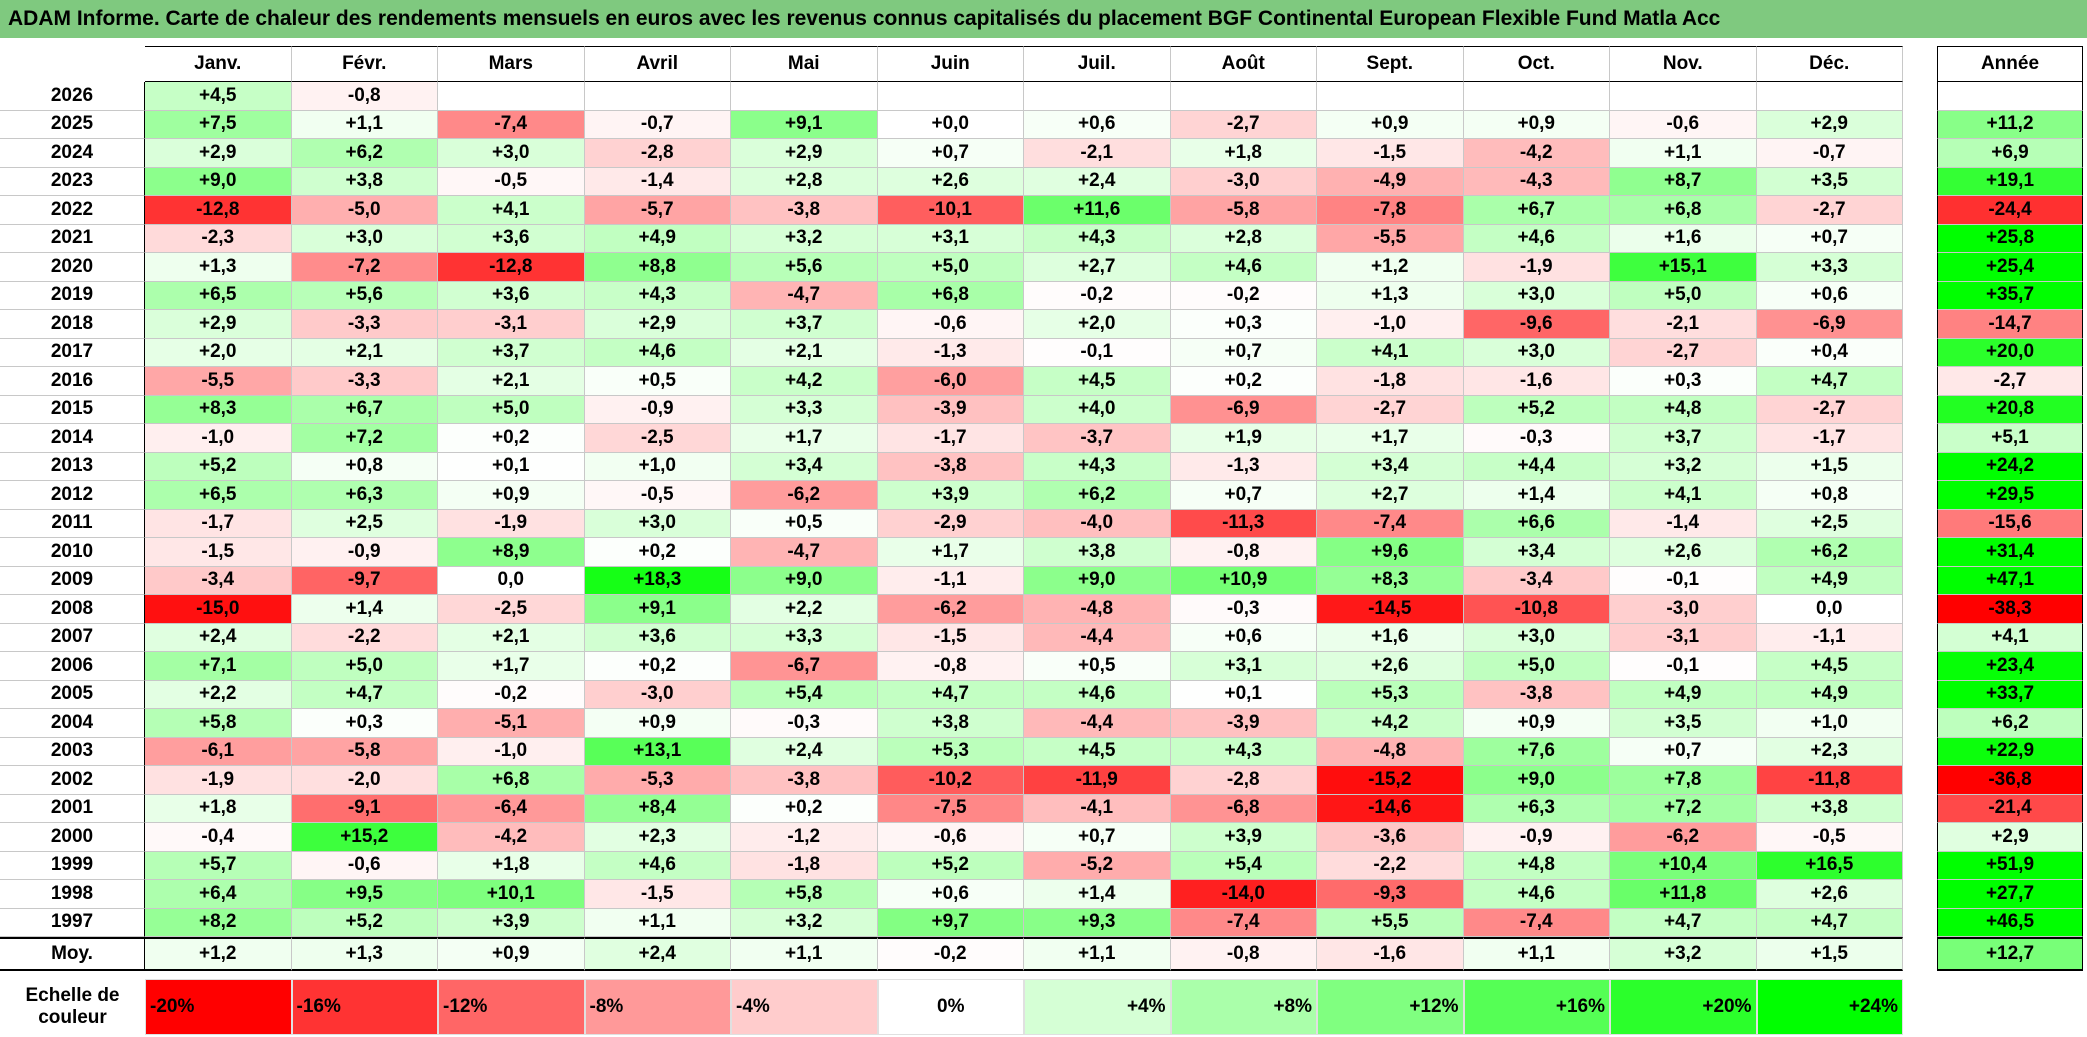  I want to click on heatmap-cell: -9,7, so click(364, 580).